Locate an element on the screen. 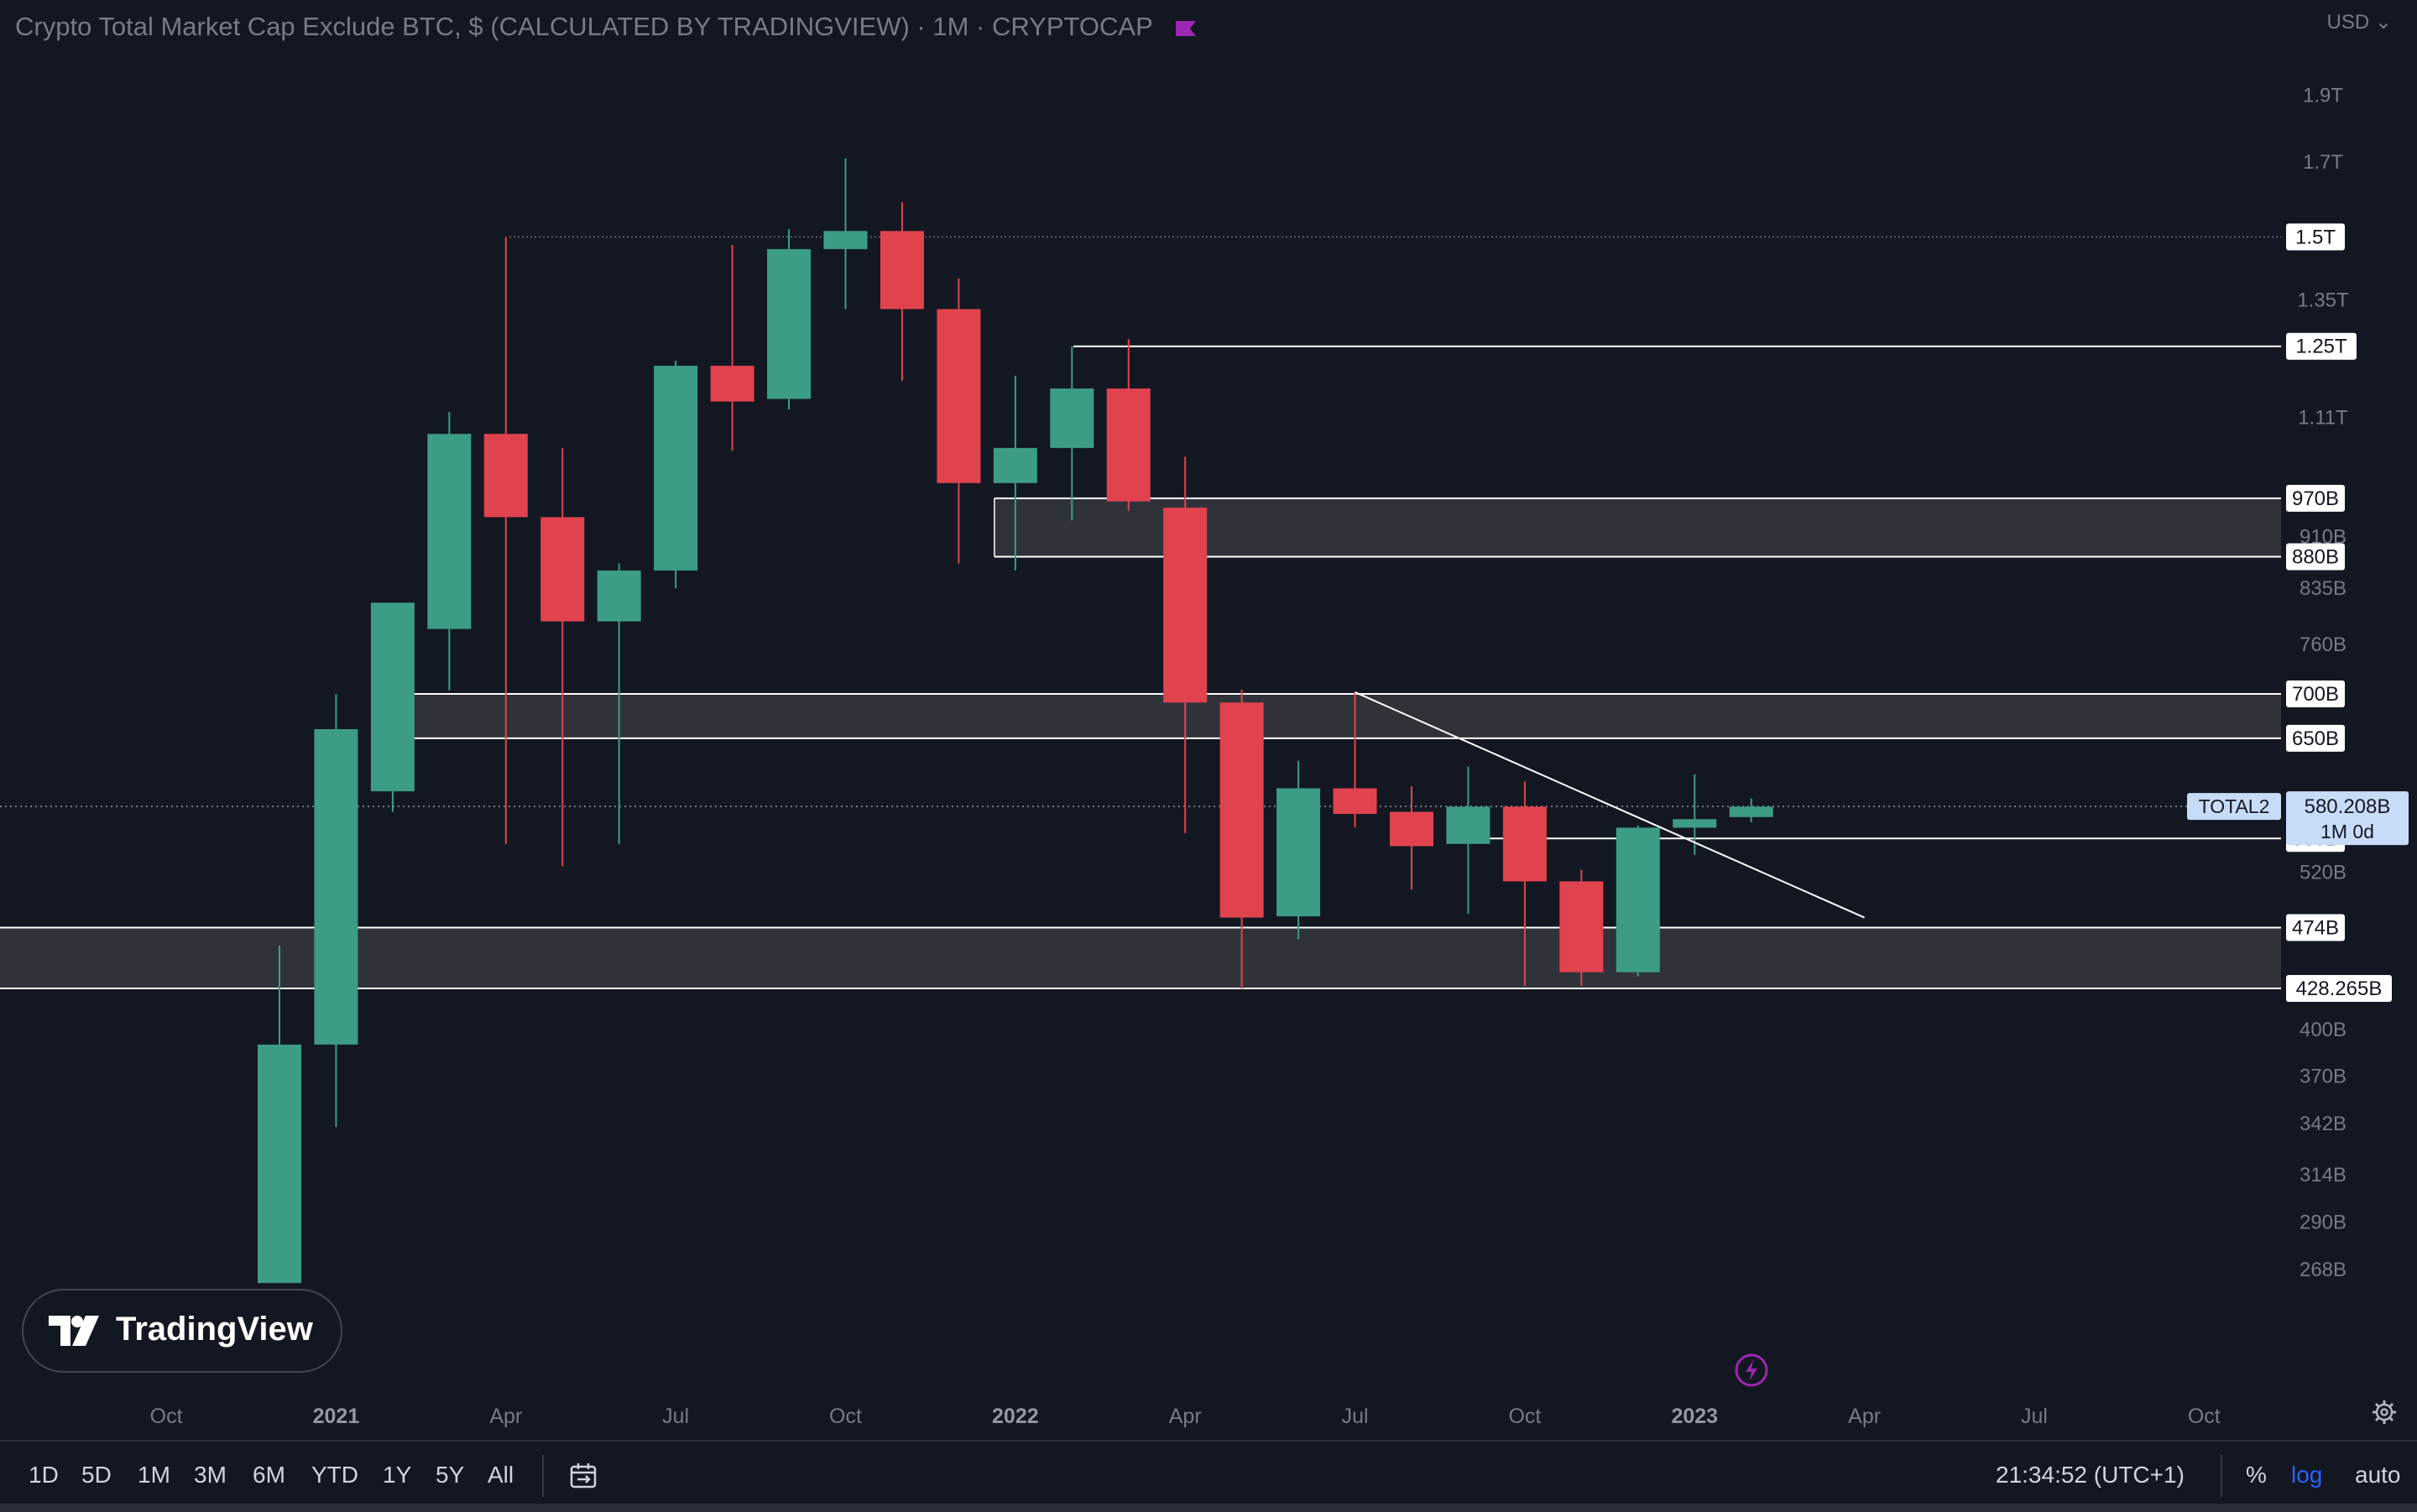 This screenshot has width=2417, height=1512. range-button-1y: 1Y is located at coordinates (397, 1475).